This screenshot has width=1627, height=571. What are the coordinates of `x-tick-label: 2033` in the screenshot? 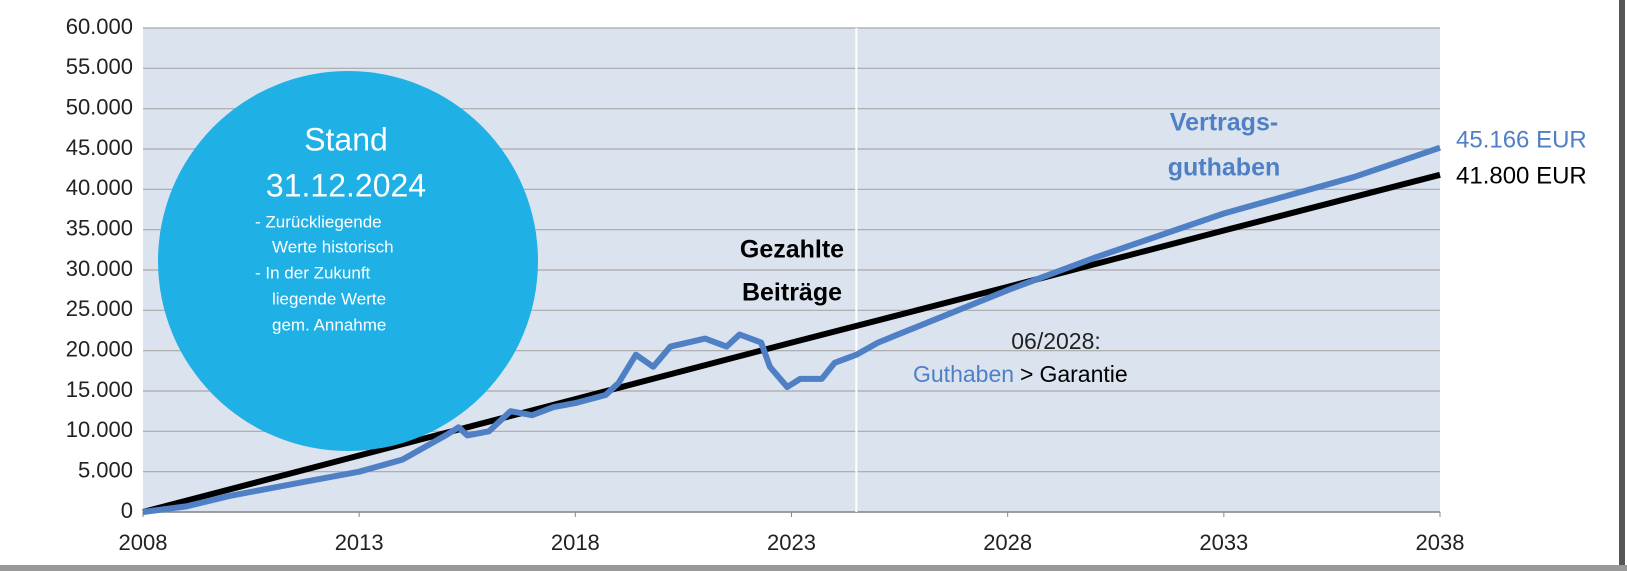 It's located at (1223, 542).